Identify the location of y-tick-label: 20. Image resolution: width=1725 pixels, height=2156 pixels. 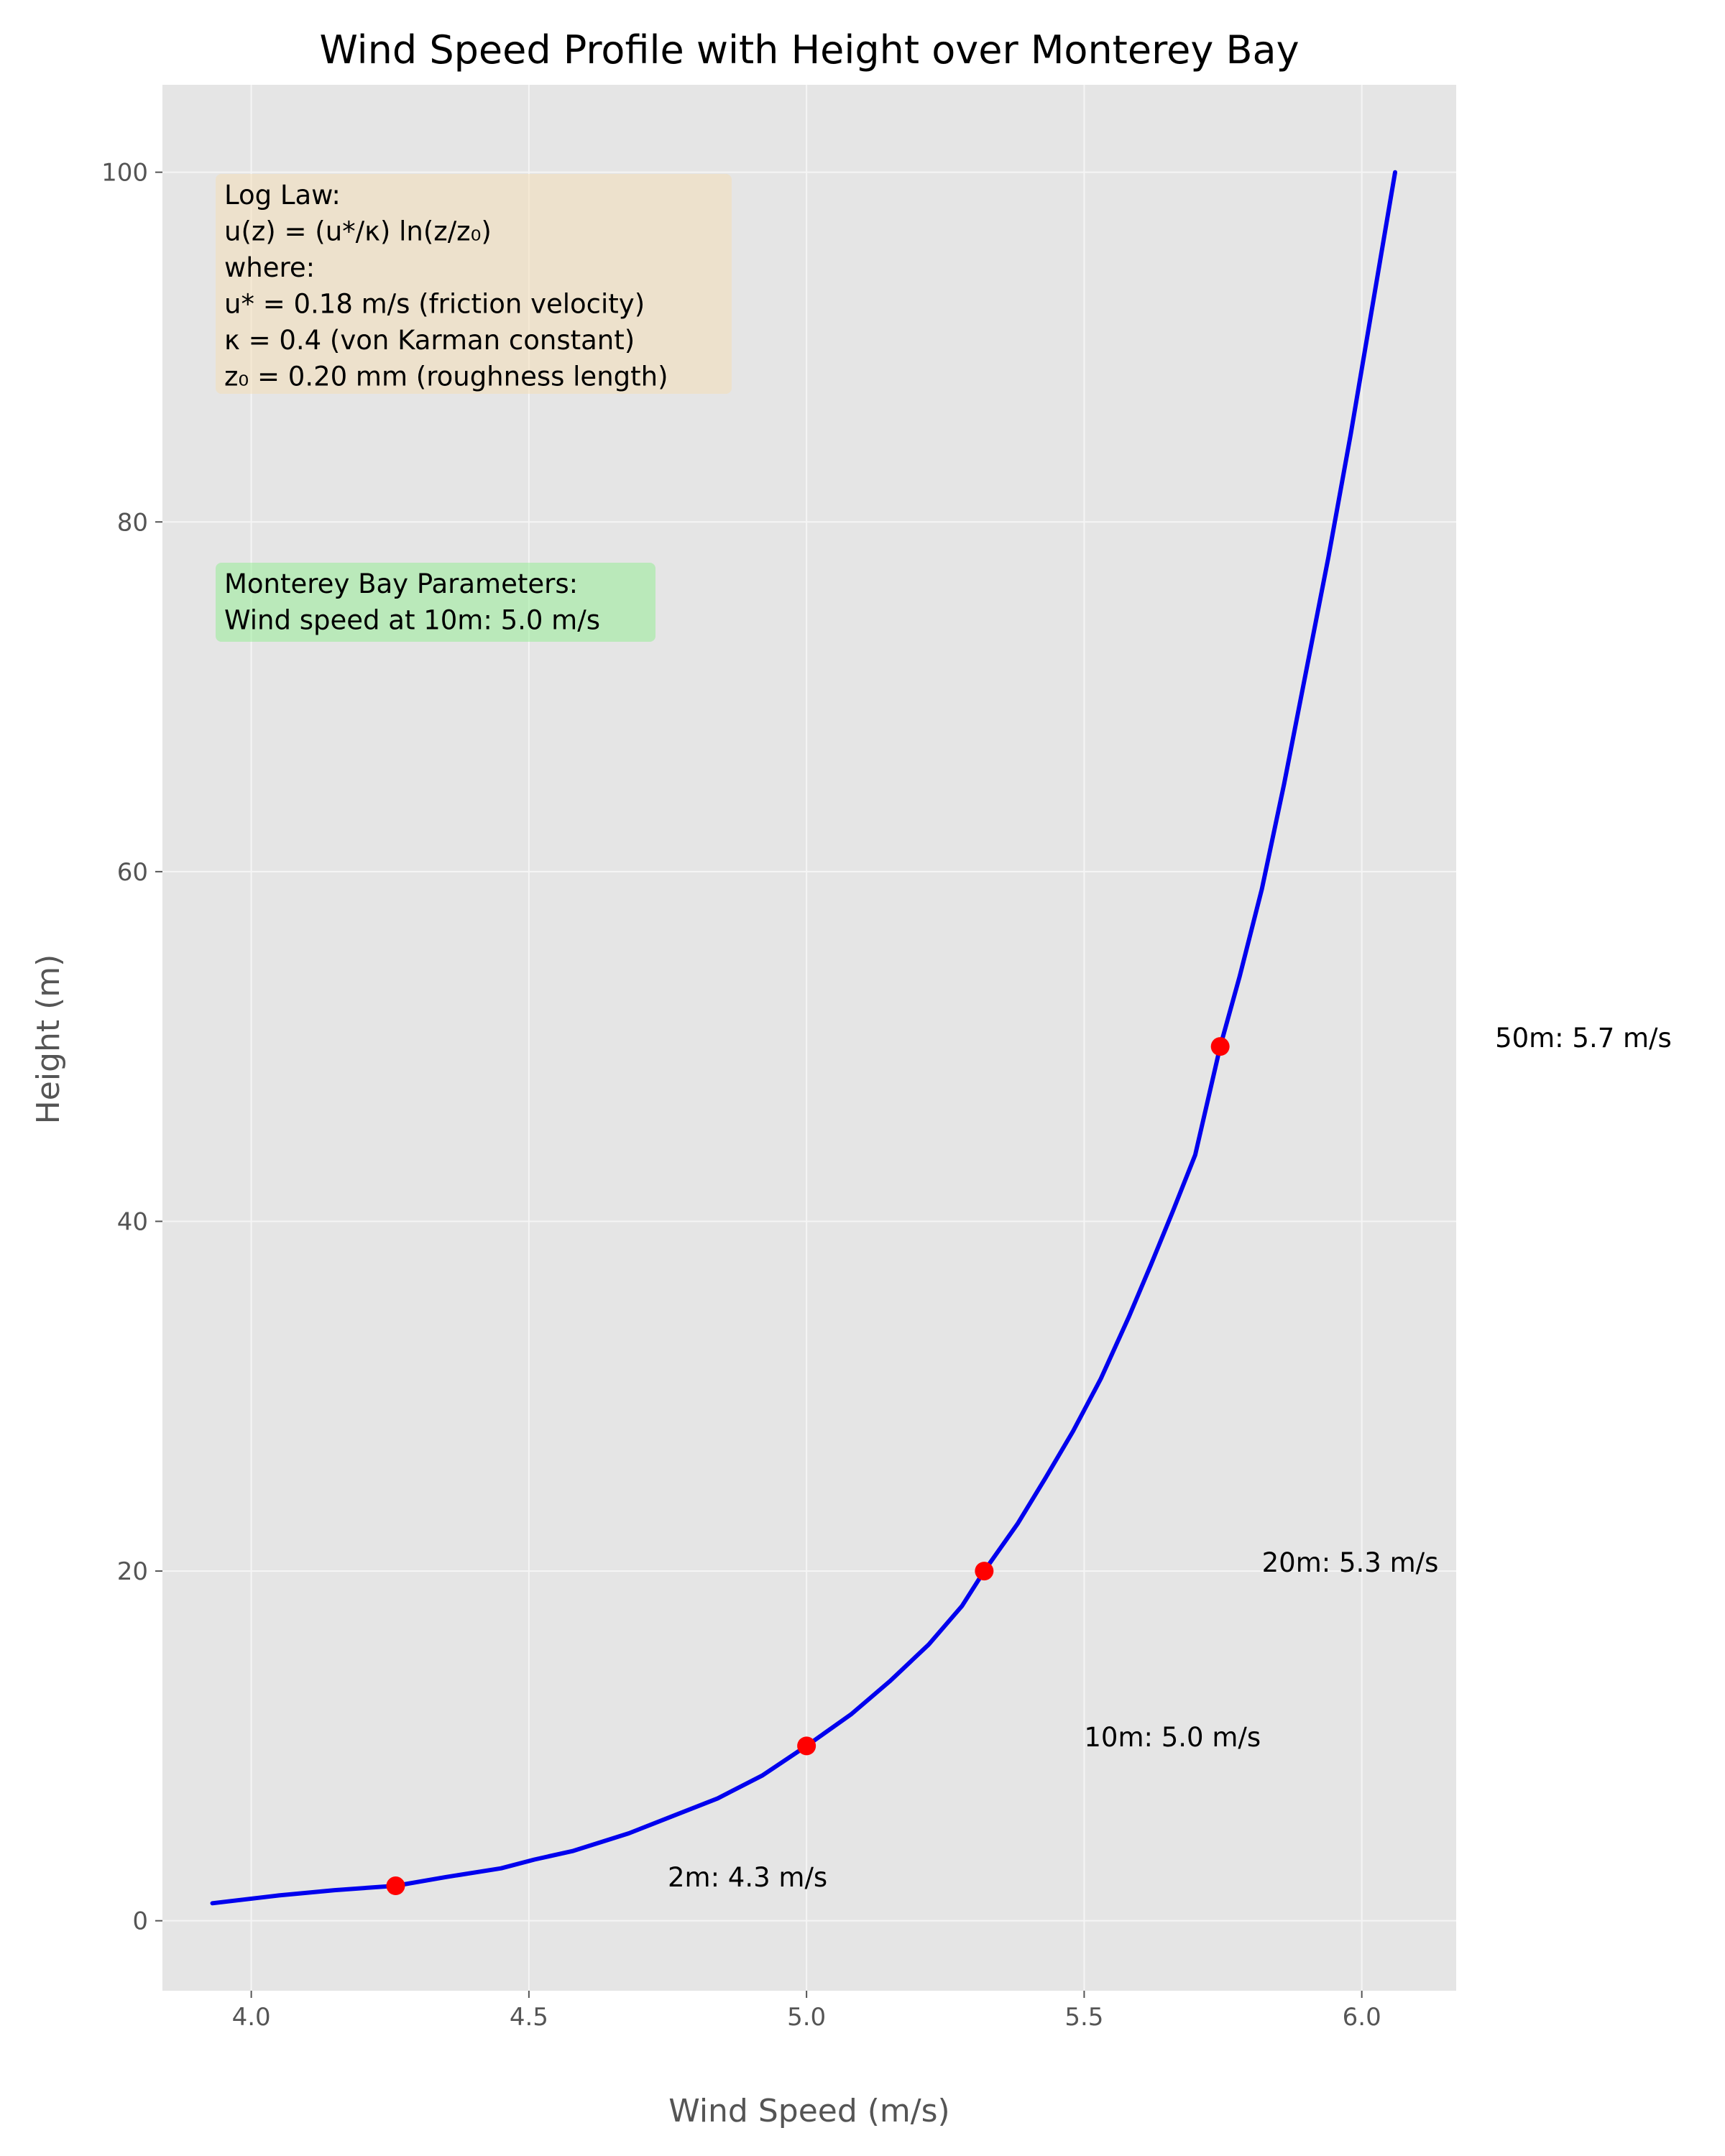
(132, 1572).